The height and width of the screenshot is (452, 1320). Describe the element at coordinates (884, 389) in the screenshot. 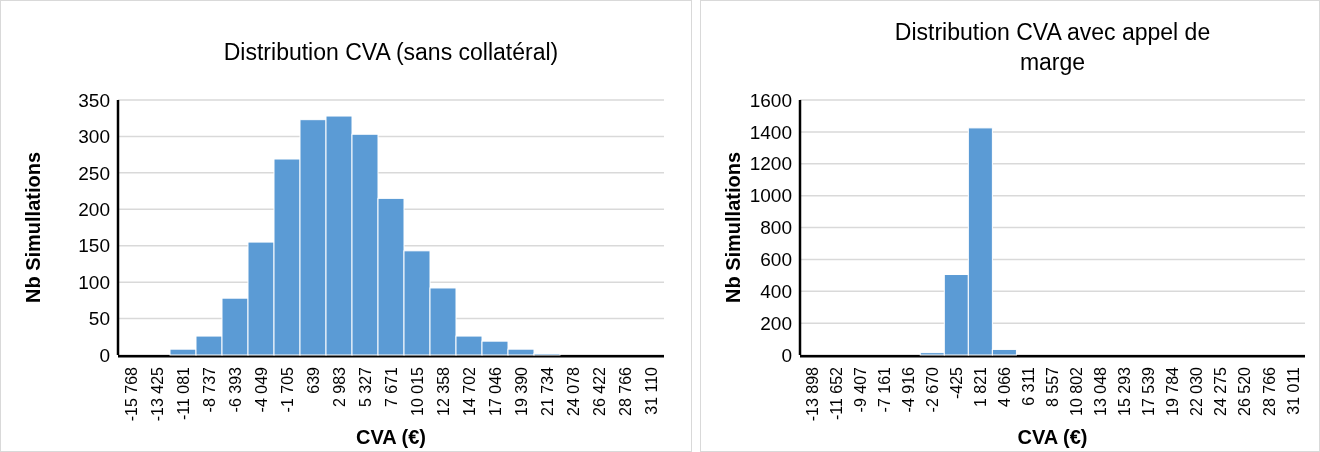

I see `x-tick-label: -7 161` at that location.